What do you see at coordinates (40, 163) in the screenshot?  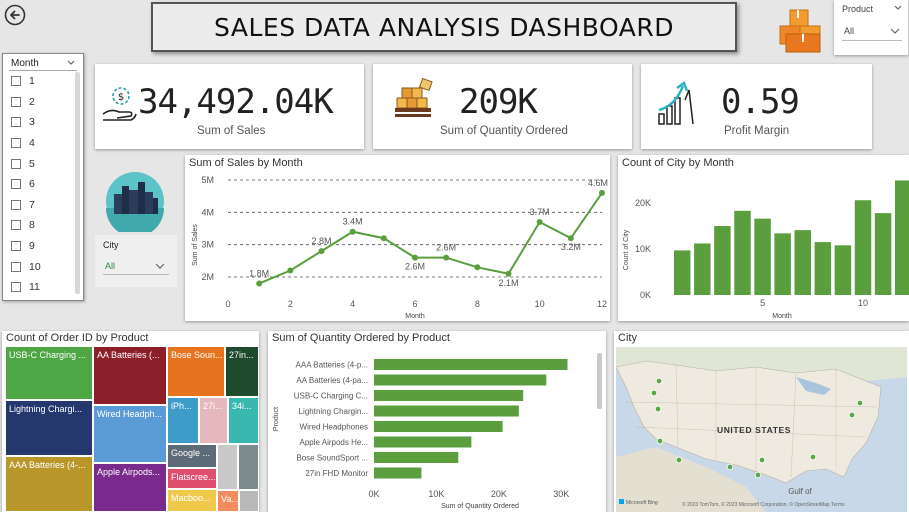 I see `month-option: 5` at bounding box center [40, 163].